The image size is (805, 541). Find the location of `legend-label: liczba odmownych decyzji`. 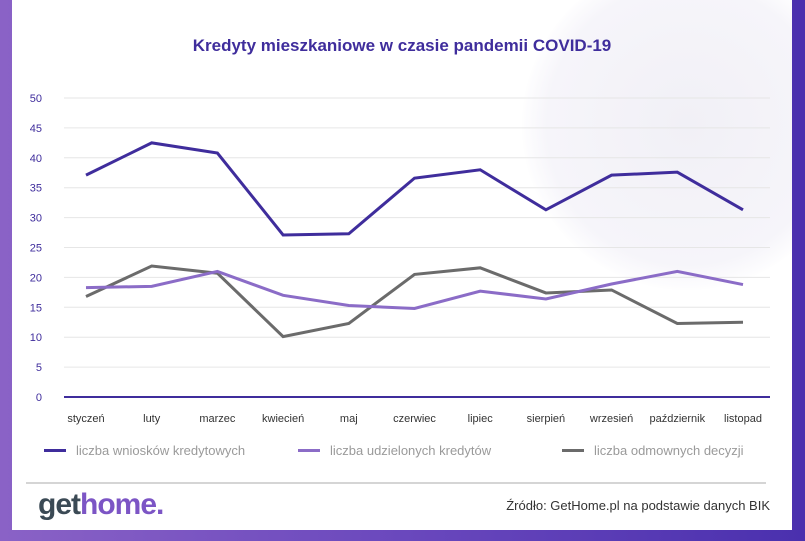

legend-label: liczba odmownych decyzji is located at coordinates (669, 450).